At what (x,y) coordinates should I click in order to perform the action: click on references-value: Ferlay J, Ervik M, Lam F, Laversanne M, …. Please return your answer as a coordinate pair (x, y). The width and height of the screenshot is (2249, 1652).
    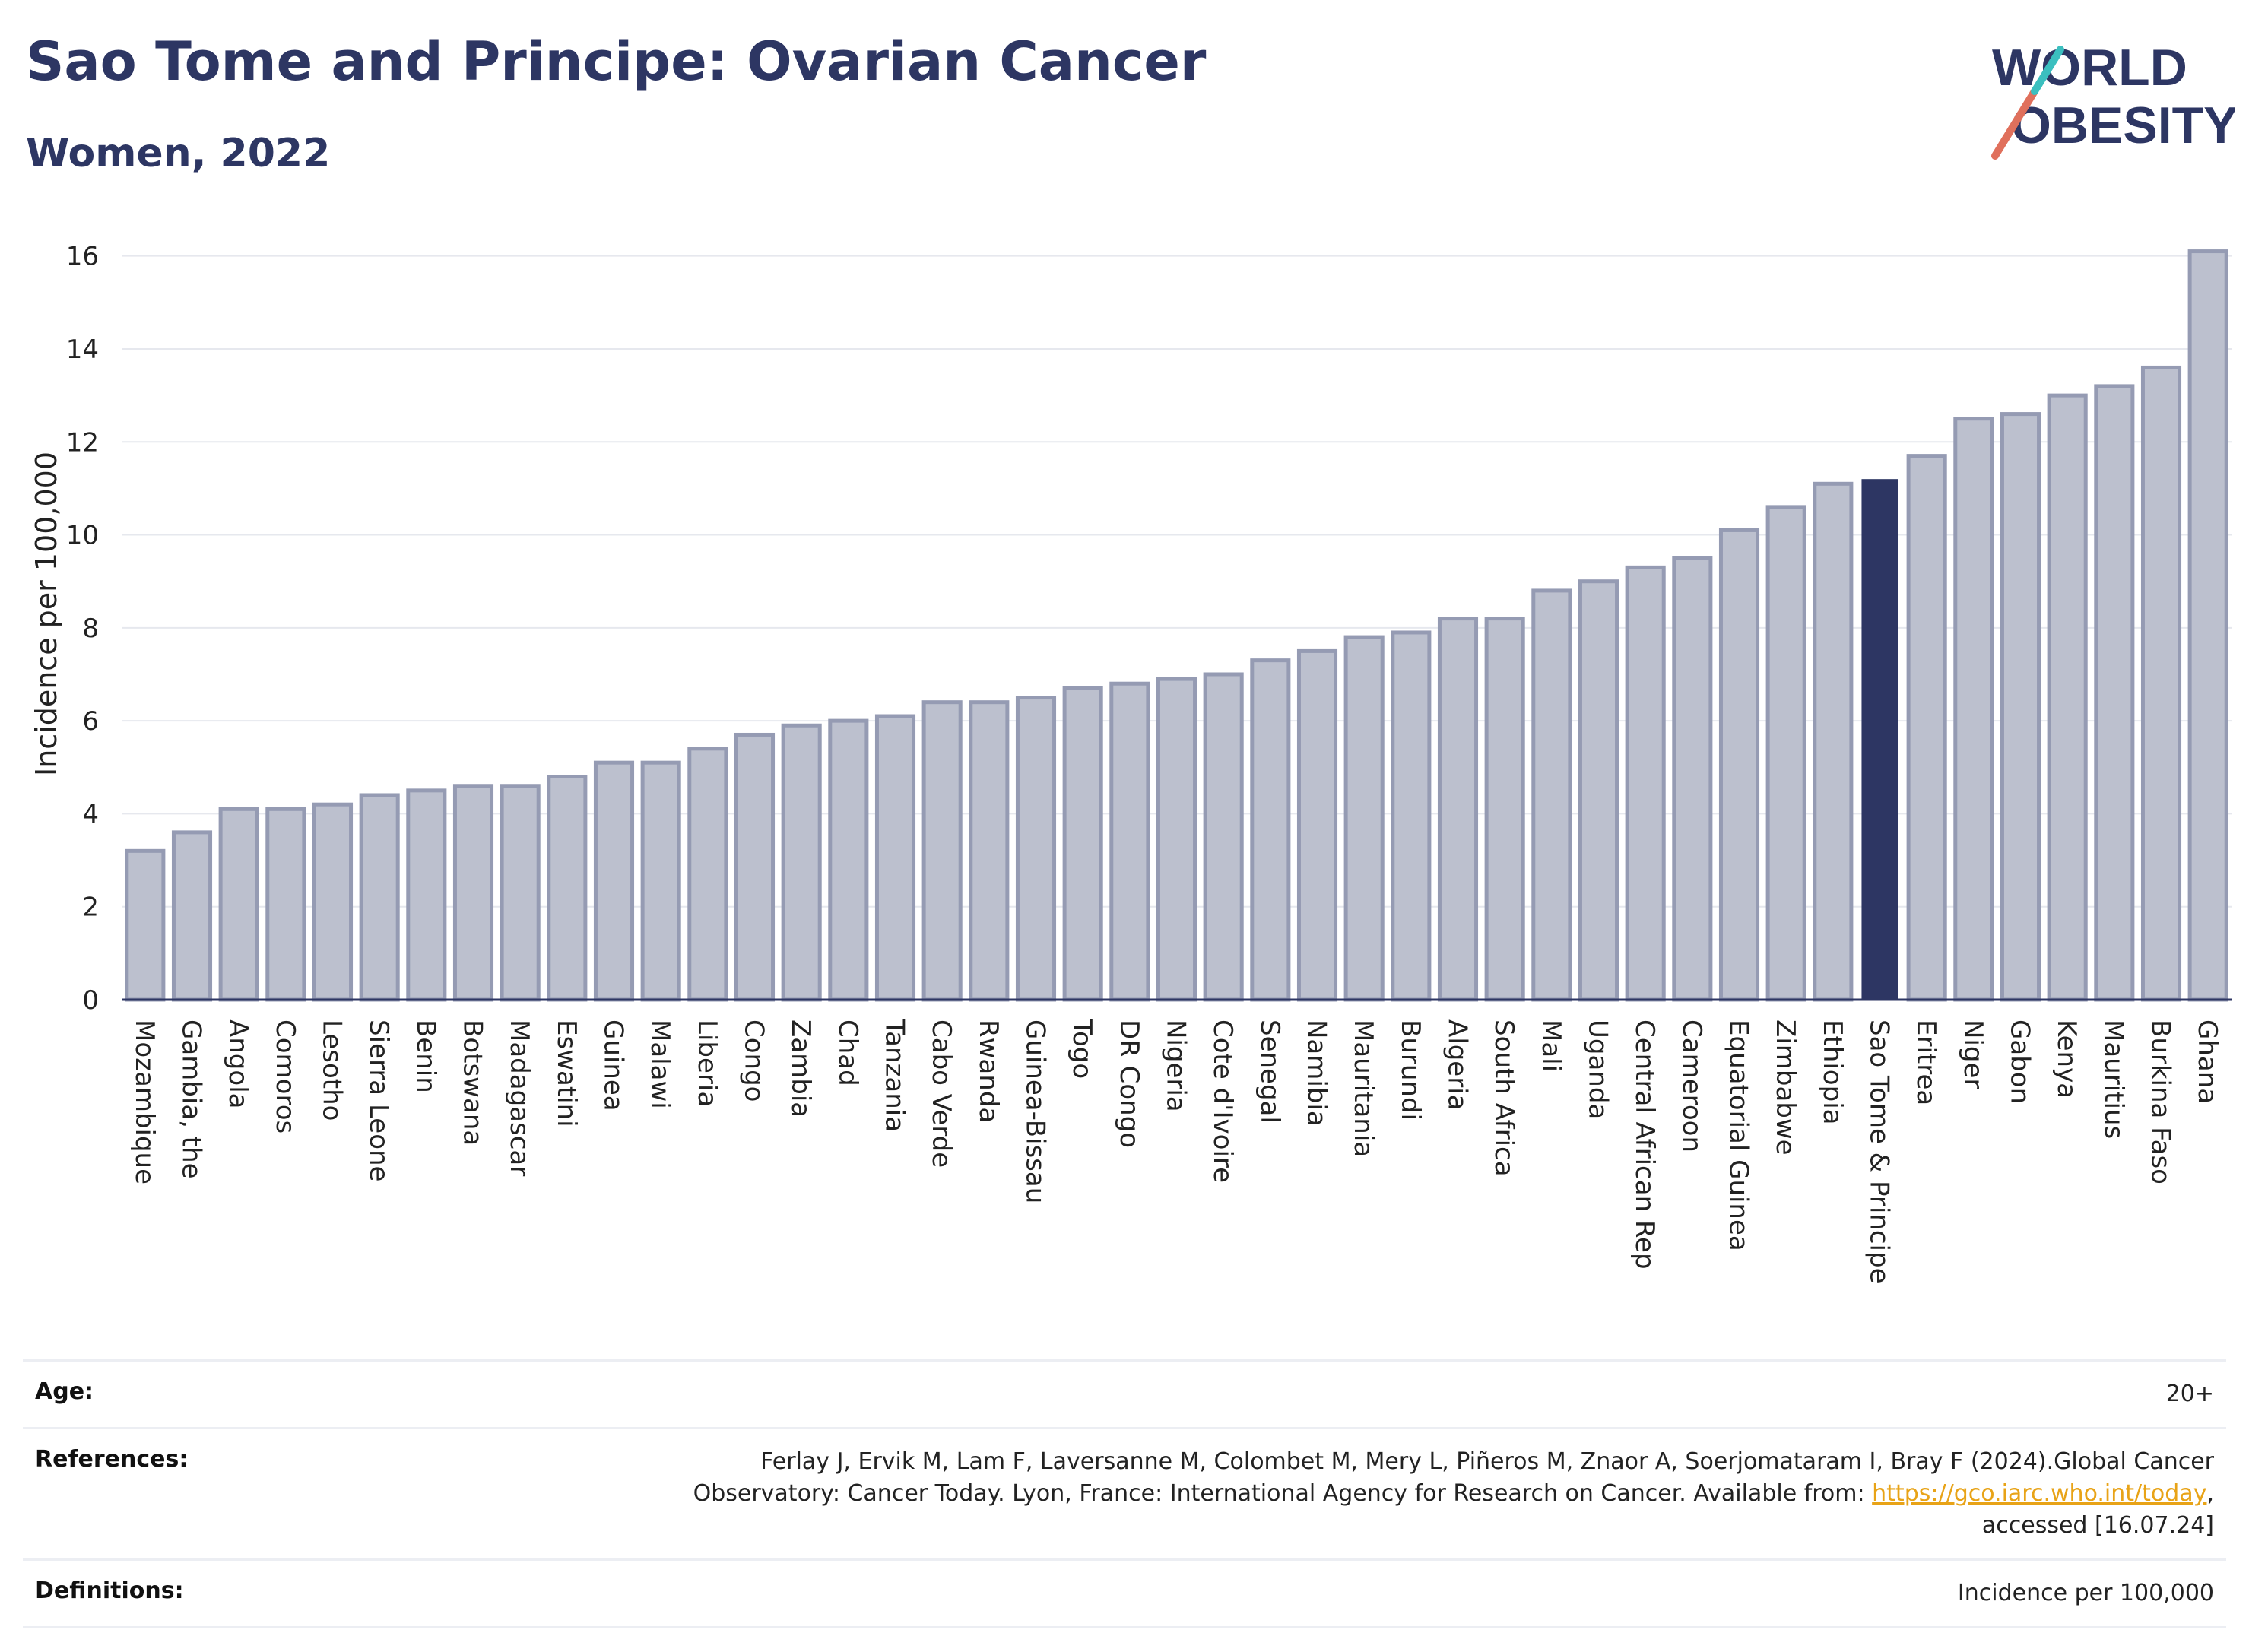
    Looking at the image, I should click on (1453, 1494).